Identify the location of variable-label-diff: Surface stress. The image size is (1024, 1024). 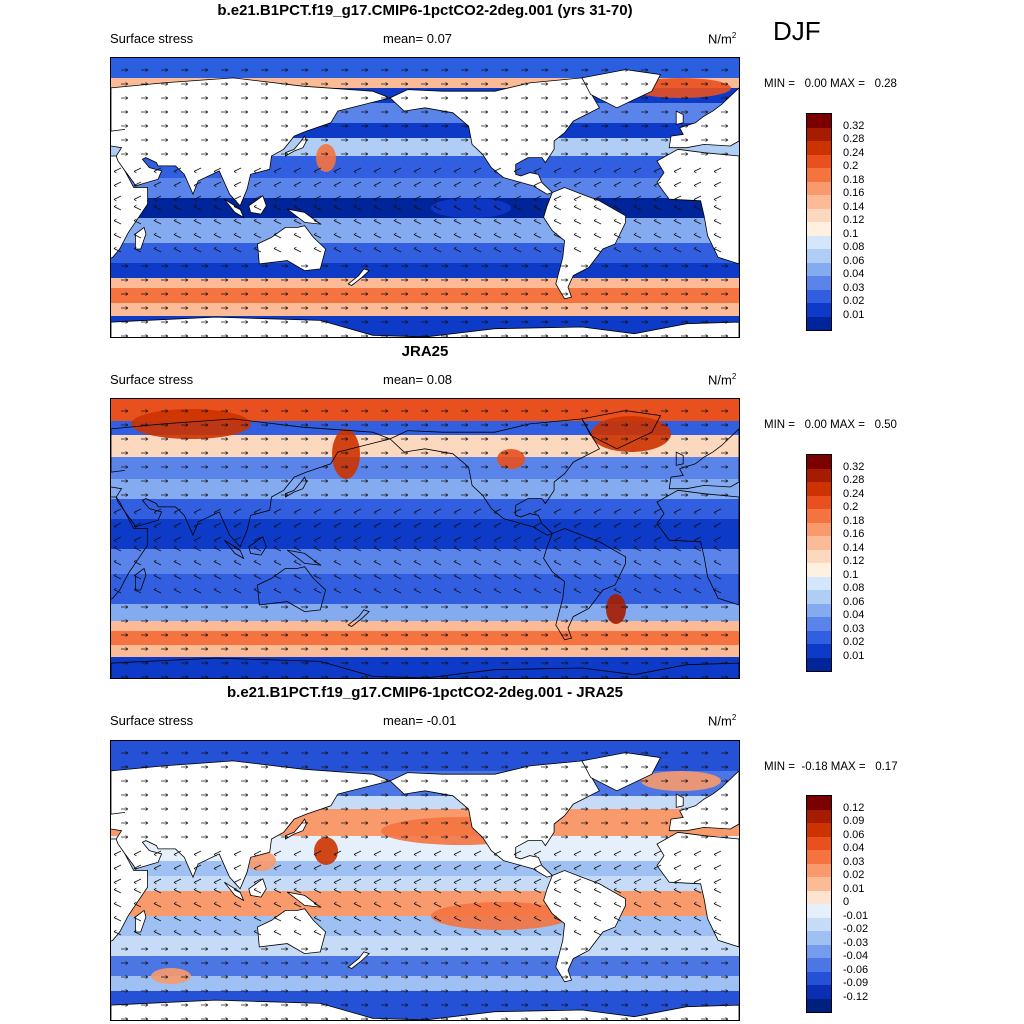
(152, 720).